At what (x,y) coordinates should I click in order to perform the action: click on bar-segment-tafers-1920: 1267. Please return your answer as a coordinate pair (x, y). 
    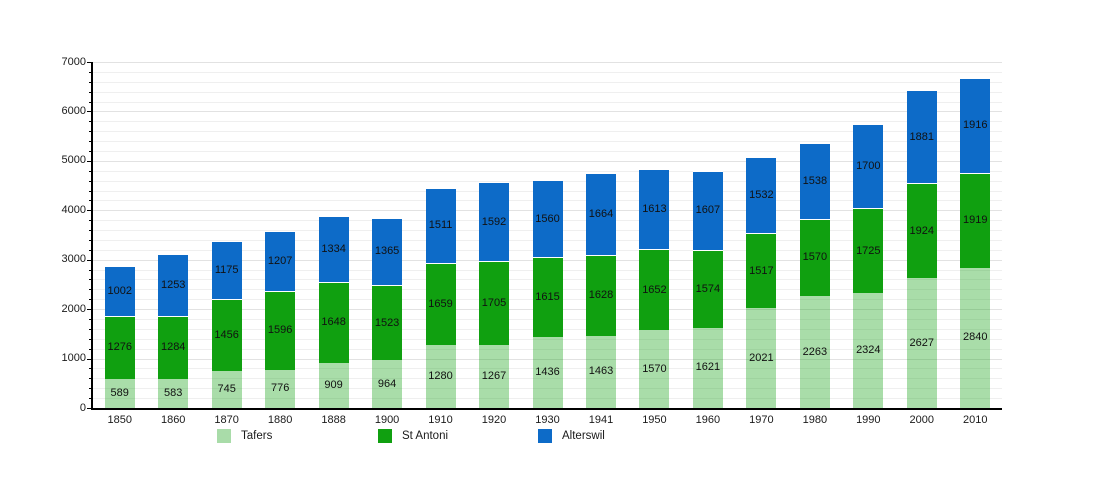
    Looking at the image, I should click on (494, 376).